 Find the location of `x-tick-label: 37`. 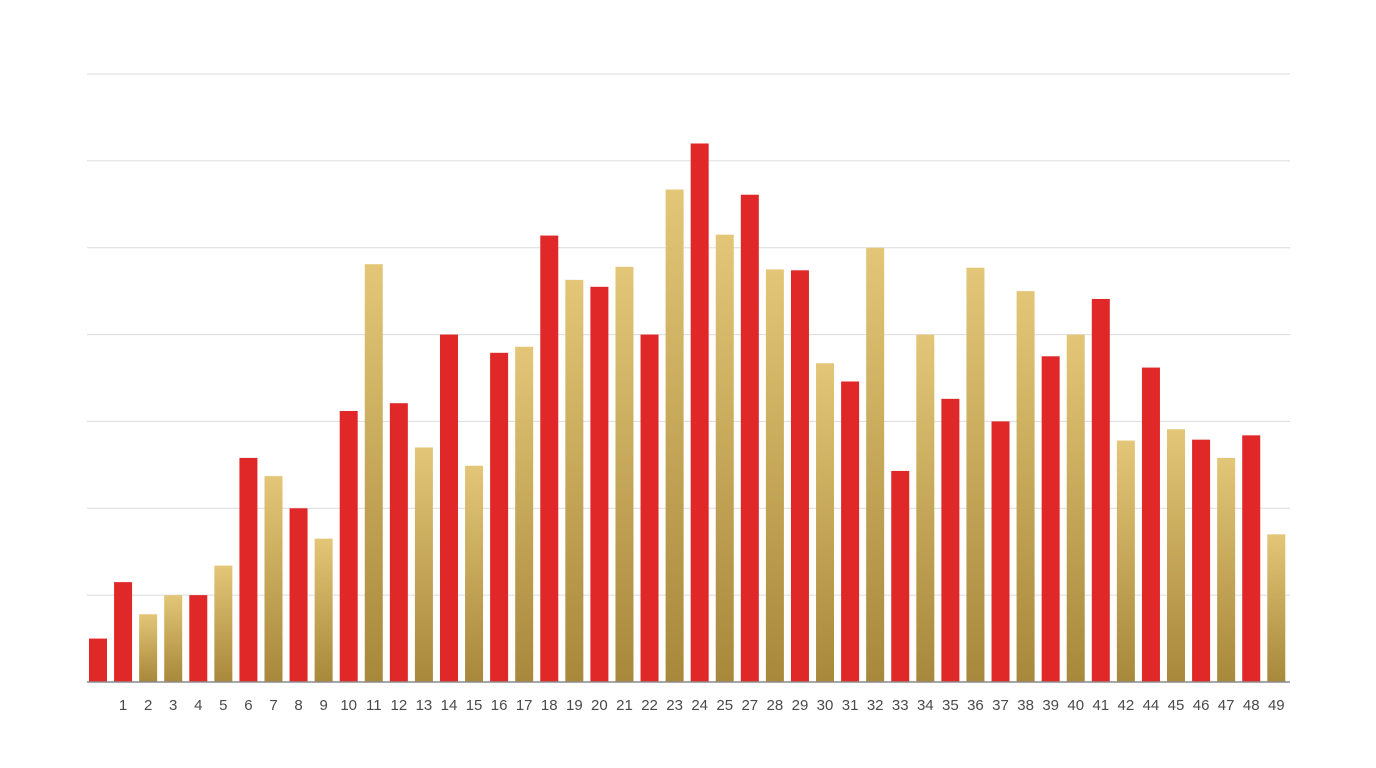

x-tick-label: 37 is located at coordinates (1000, 705).